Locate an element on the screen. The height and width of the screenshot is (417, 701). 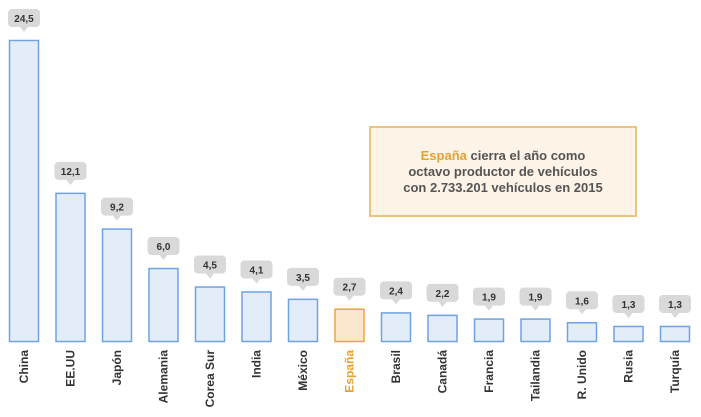
bar-Tailandia is located at coordinates (535, 330).